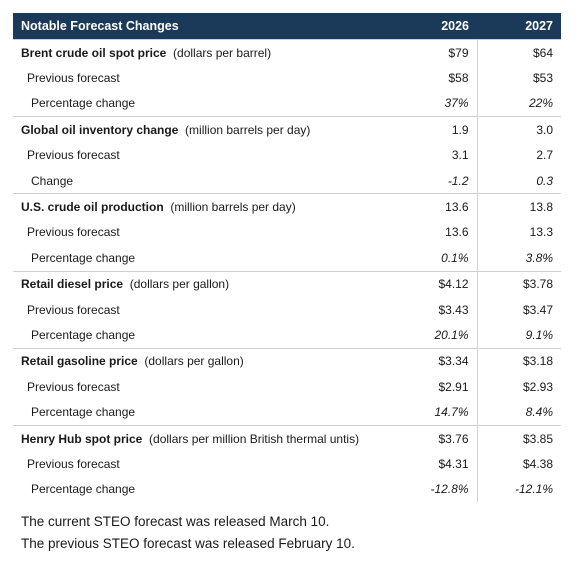  I want to click on change-2026-value: 37%, so click(435, 103).